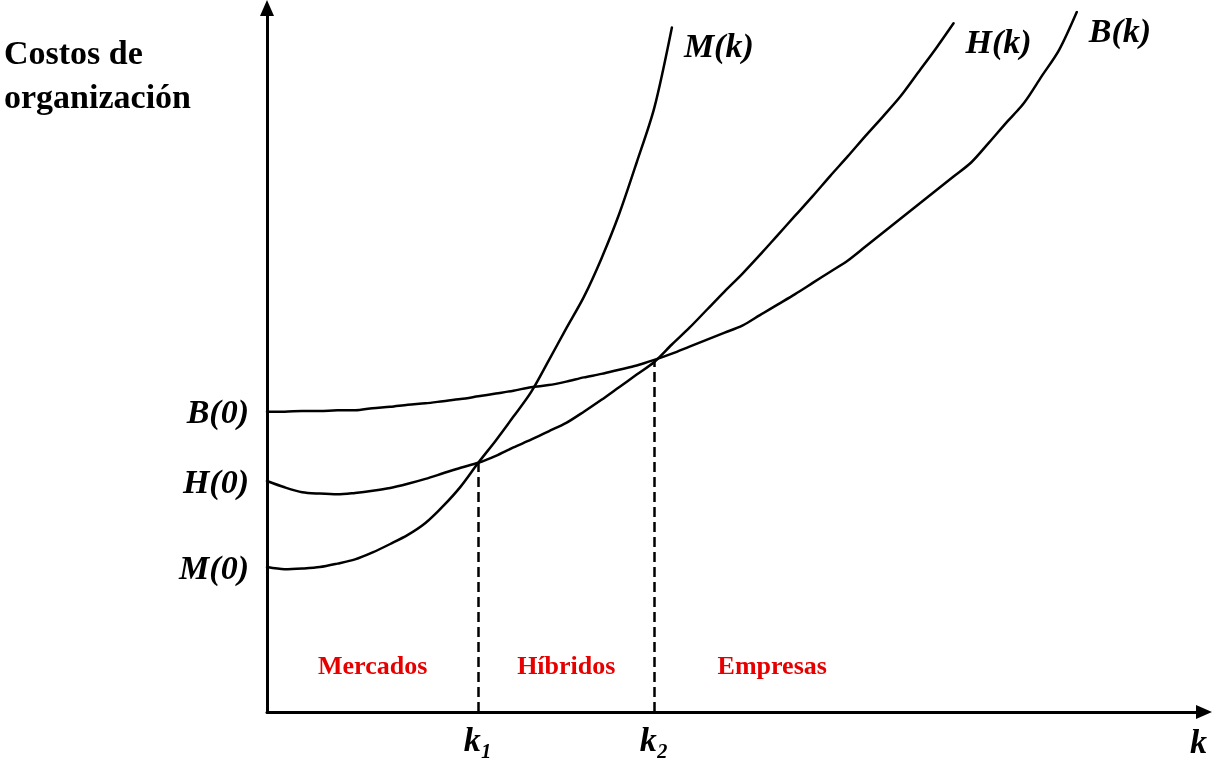 Image resolution: width=1226 pixels, height=764 pixels. What do you see at coordinates (372, 665) in the screenshot?
I see `annotation: Mercados` at bounding box center [372, 665].